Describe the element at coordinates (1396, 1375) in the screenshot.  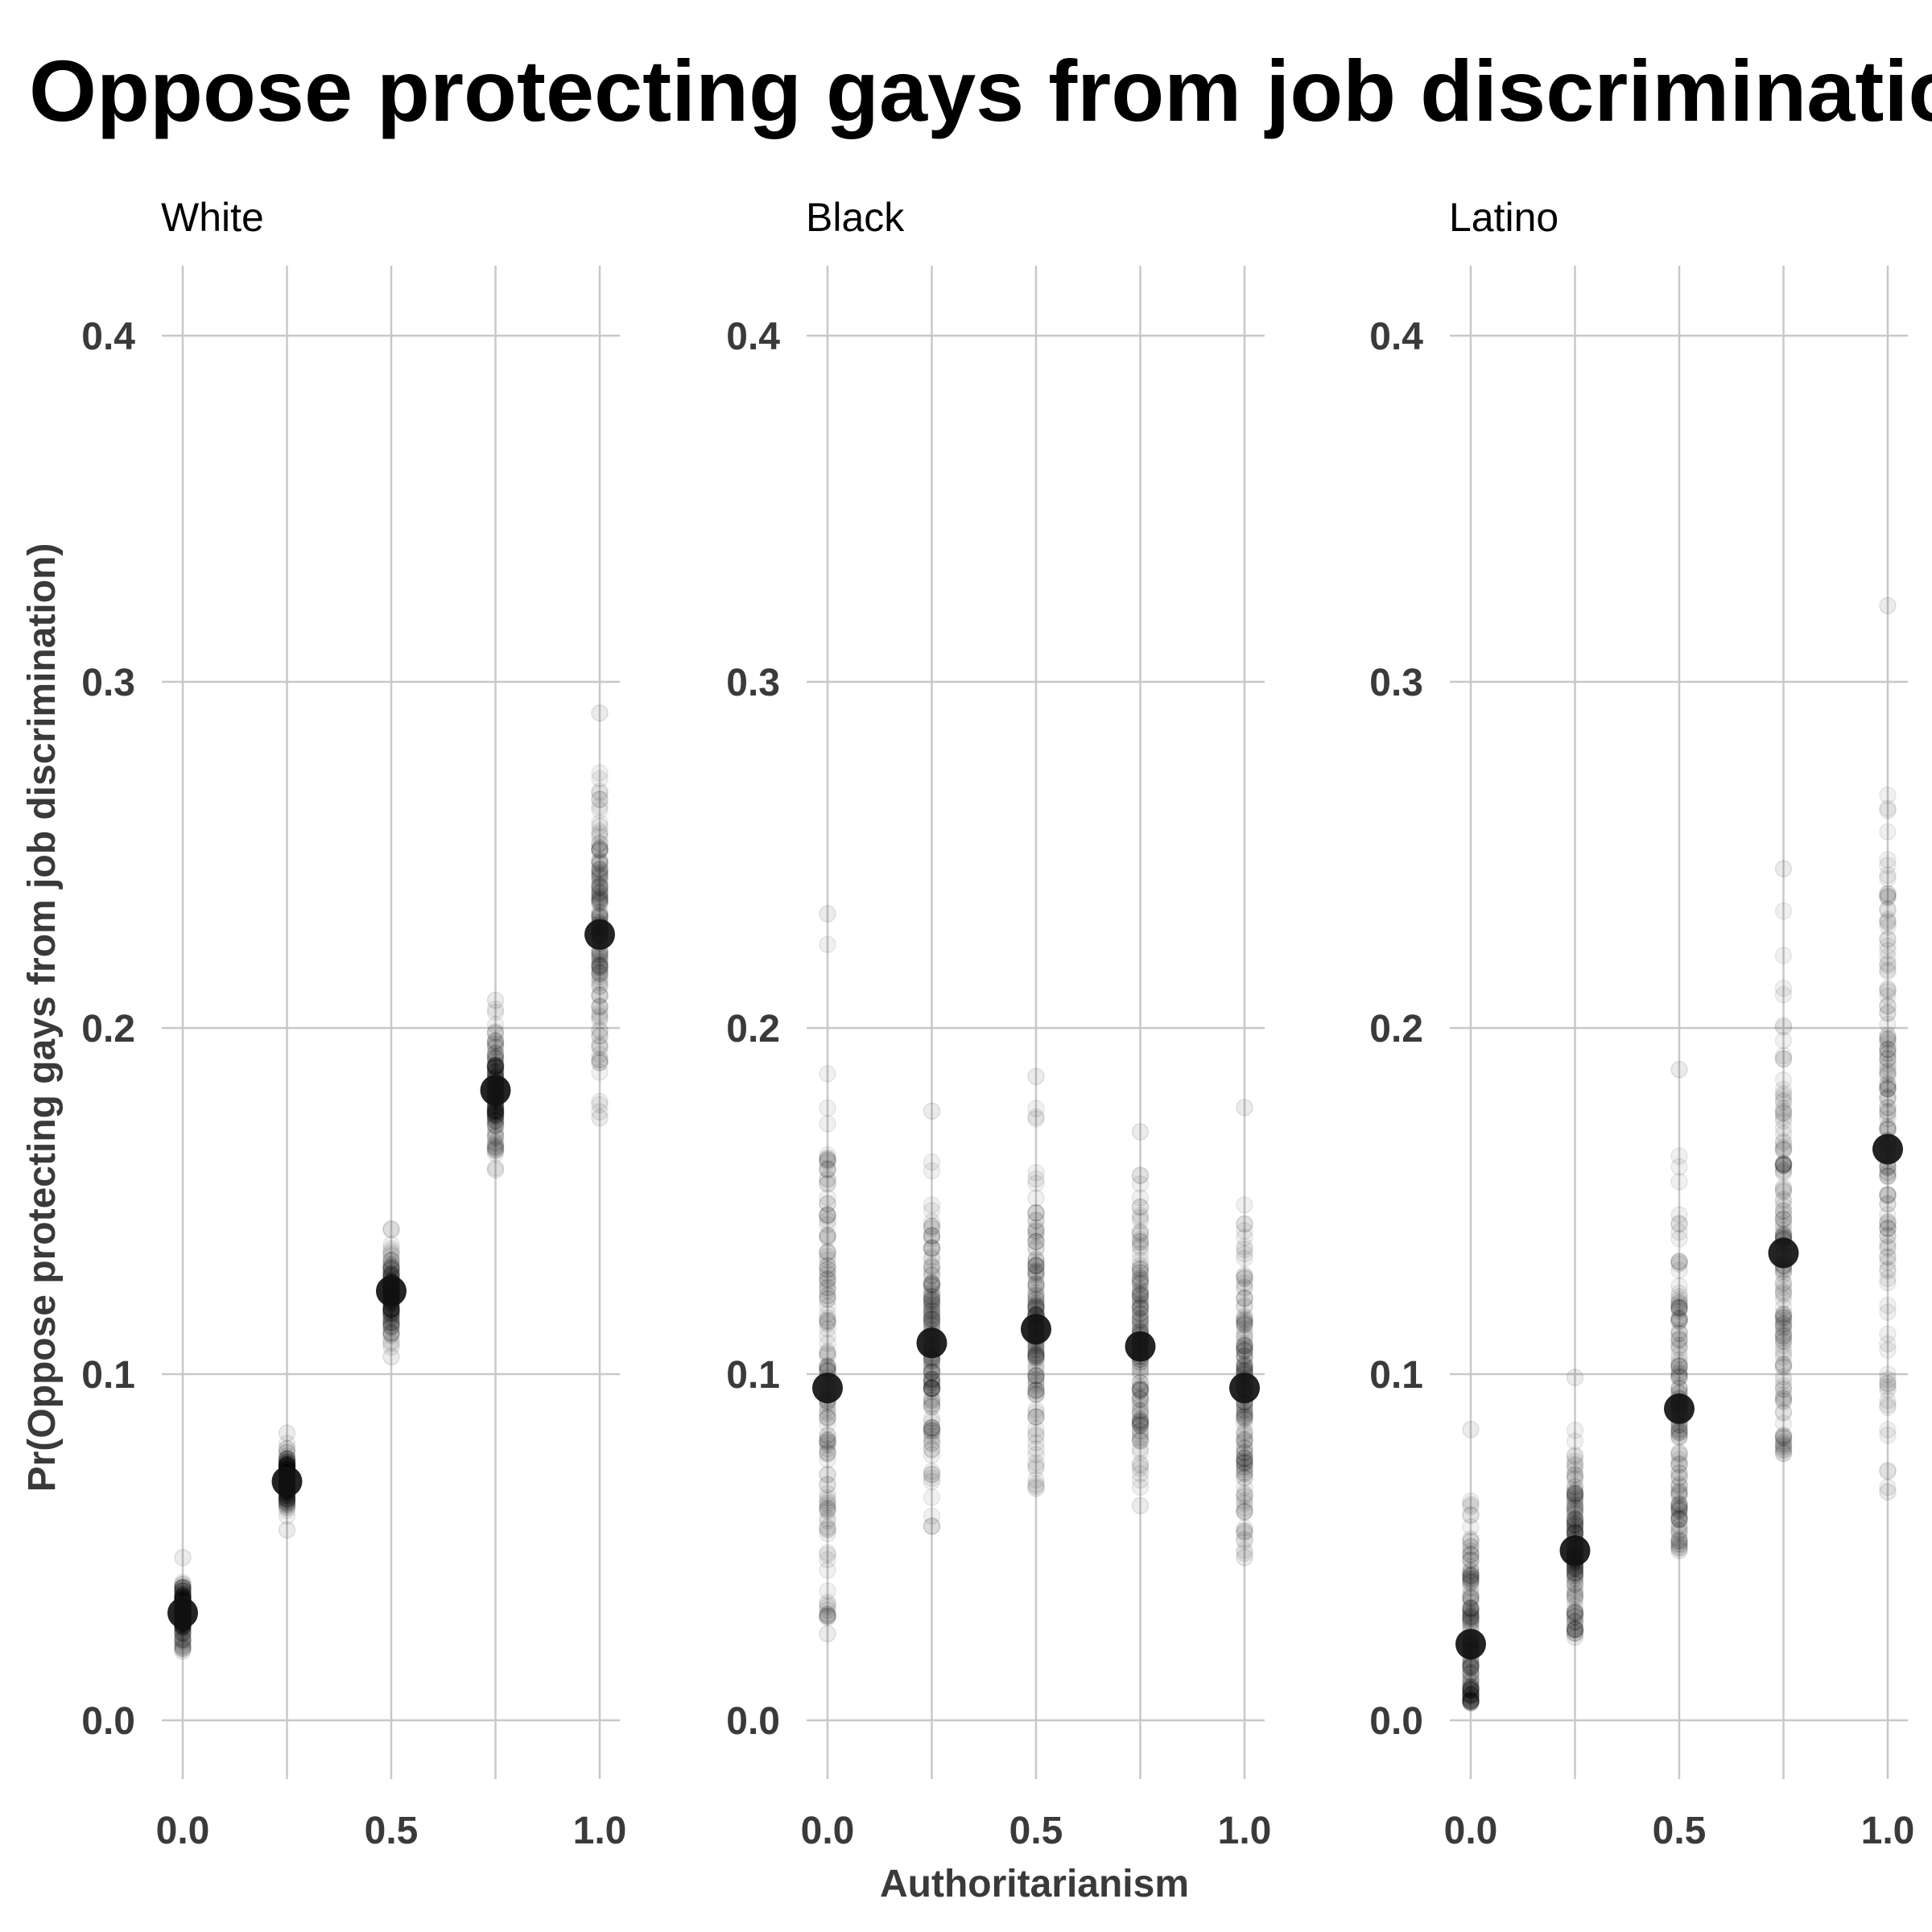
I see `y-tick-label: 0.1` at that location.